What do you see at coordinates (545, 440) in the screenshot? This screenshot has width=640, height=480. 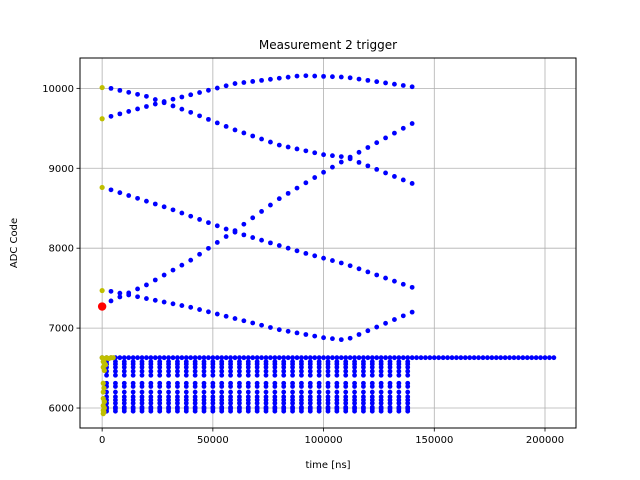 I see `x-tick-label: 200000` at bounding box center [545, 440].